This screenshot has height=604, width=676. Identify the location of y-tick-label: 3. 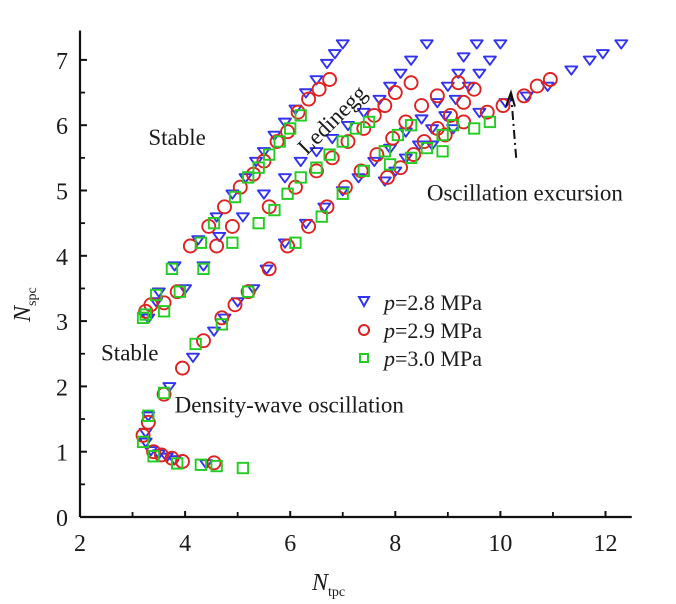
(62, 323).